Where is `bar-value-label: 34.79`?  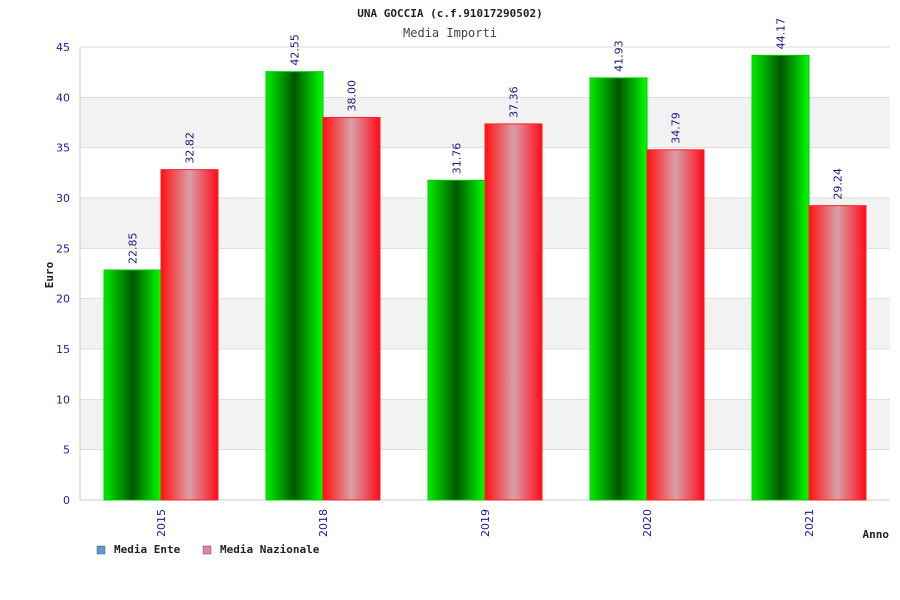
bar-value-label: 34.79 is located at coordinates (676, 128).